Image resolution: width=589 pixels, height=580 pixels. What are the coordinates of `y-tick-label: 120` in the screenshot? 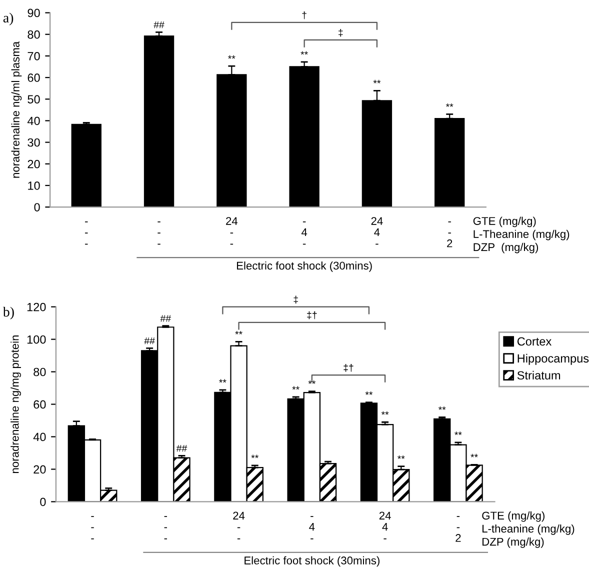 It's located at (36, 307).